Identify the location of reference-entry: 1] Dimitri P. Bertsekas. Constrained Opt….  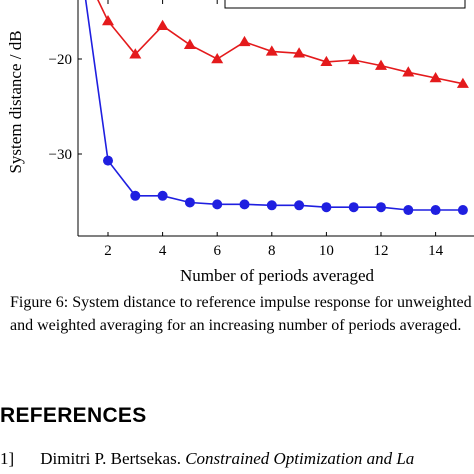
(207, 459).